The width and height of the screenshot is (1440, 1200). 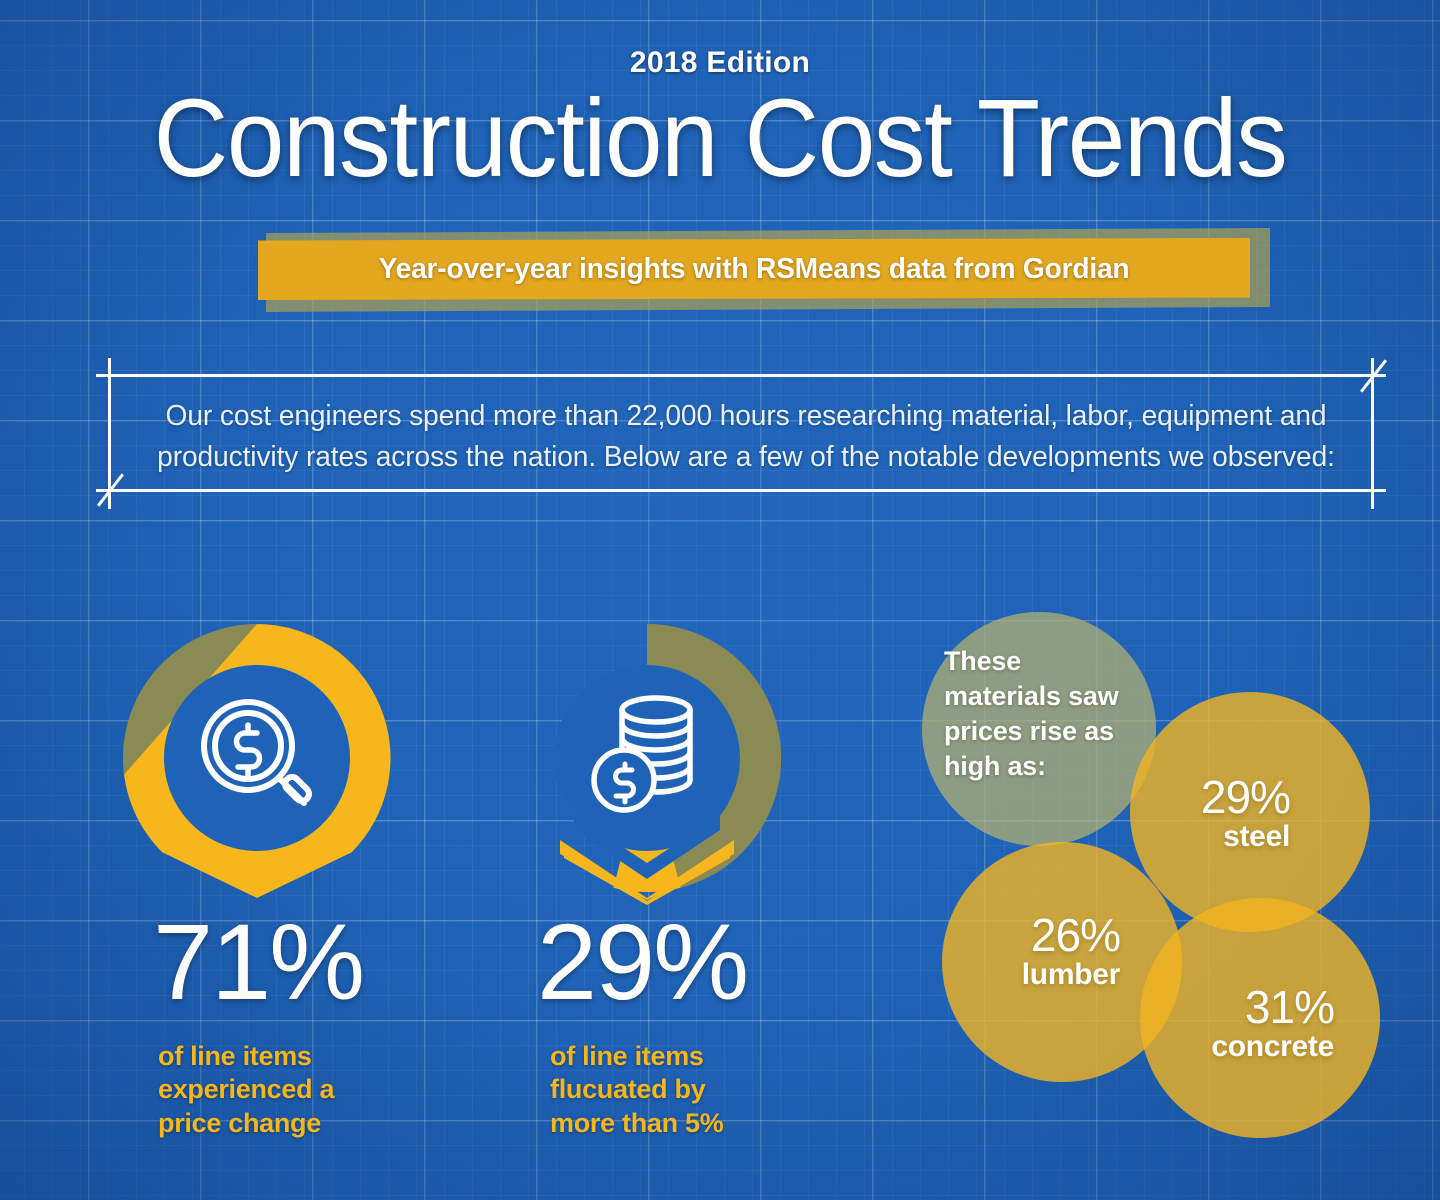 I want to click on venn-value-lumber: 26% lumber, so click(x=1050, y=950).